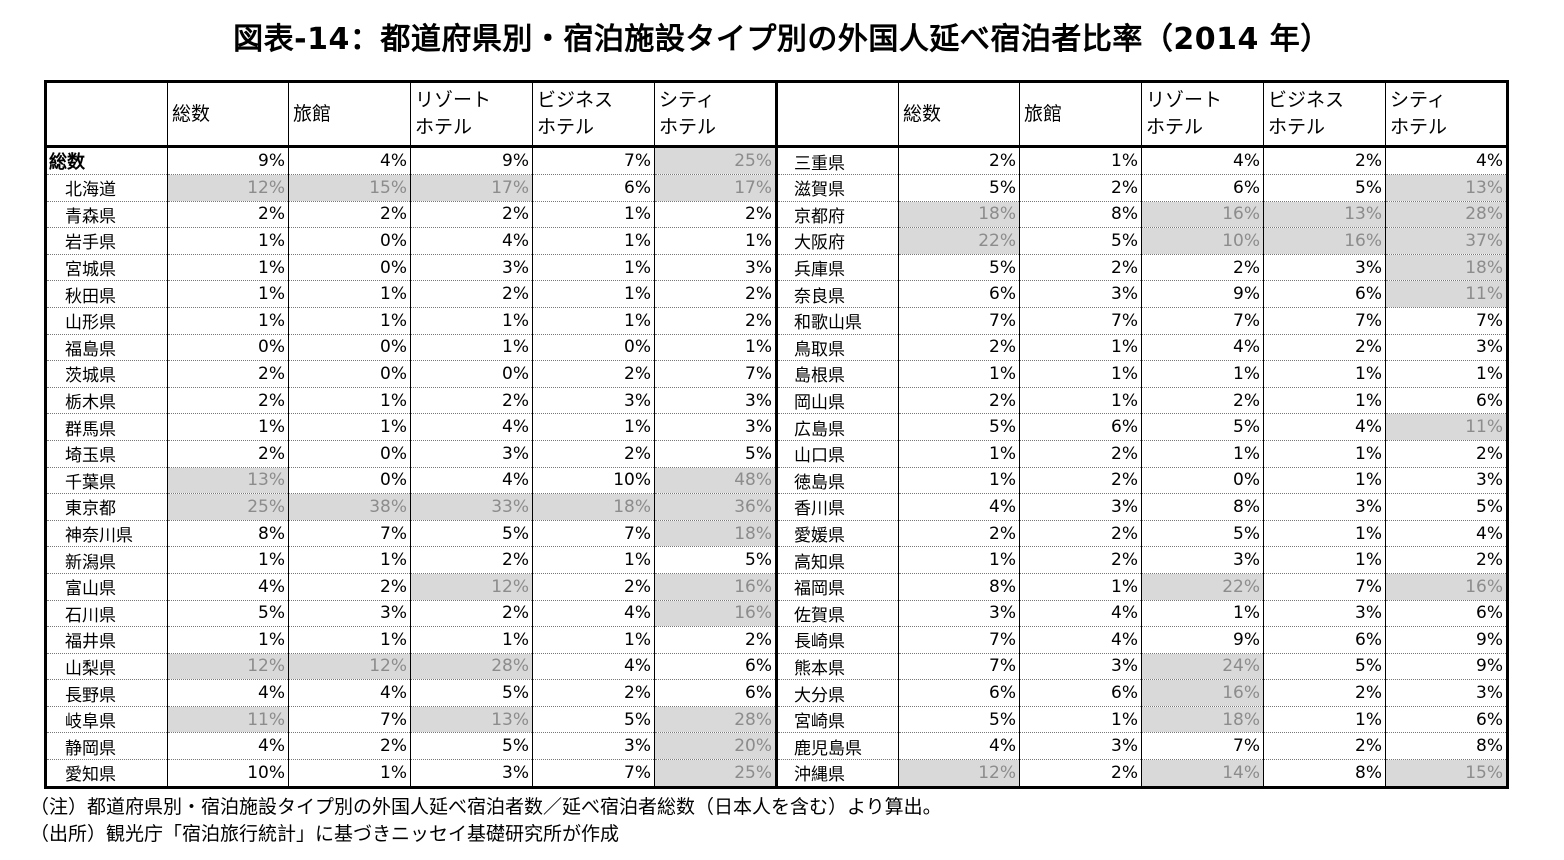  I want to click on table-row: 栃木県 2% 1% 2% 3% 3% 岡山県 2% 1% 2% 1% 6%, so click(776, 401).